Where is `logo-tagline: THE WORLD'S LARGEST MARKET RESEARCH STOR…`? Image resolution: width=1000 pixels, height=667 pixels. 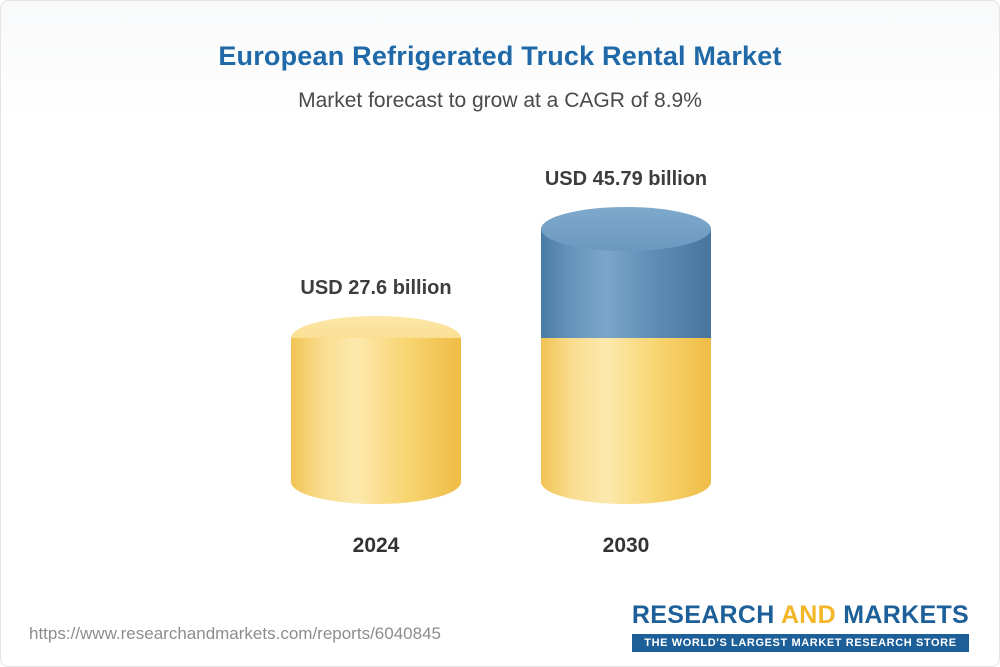
logo-tagline: THE WORLD'S LARGEST MARKET RESEARCH STOR… is located at coordinates (800, 643).